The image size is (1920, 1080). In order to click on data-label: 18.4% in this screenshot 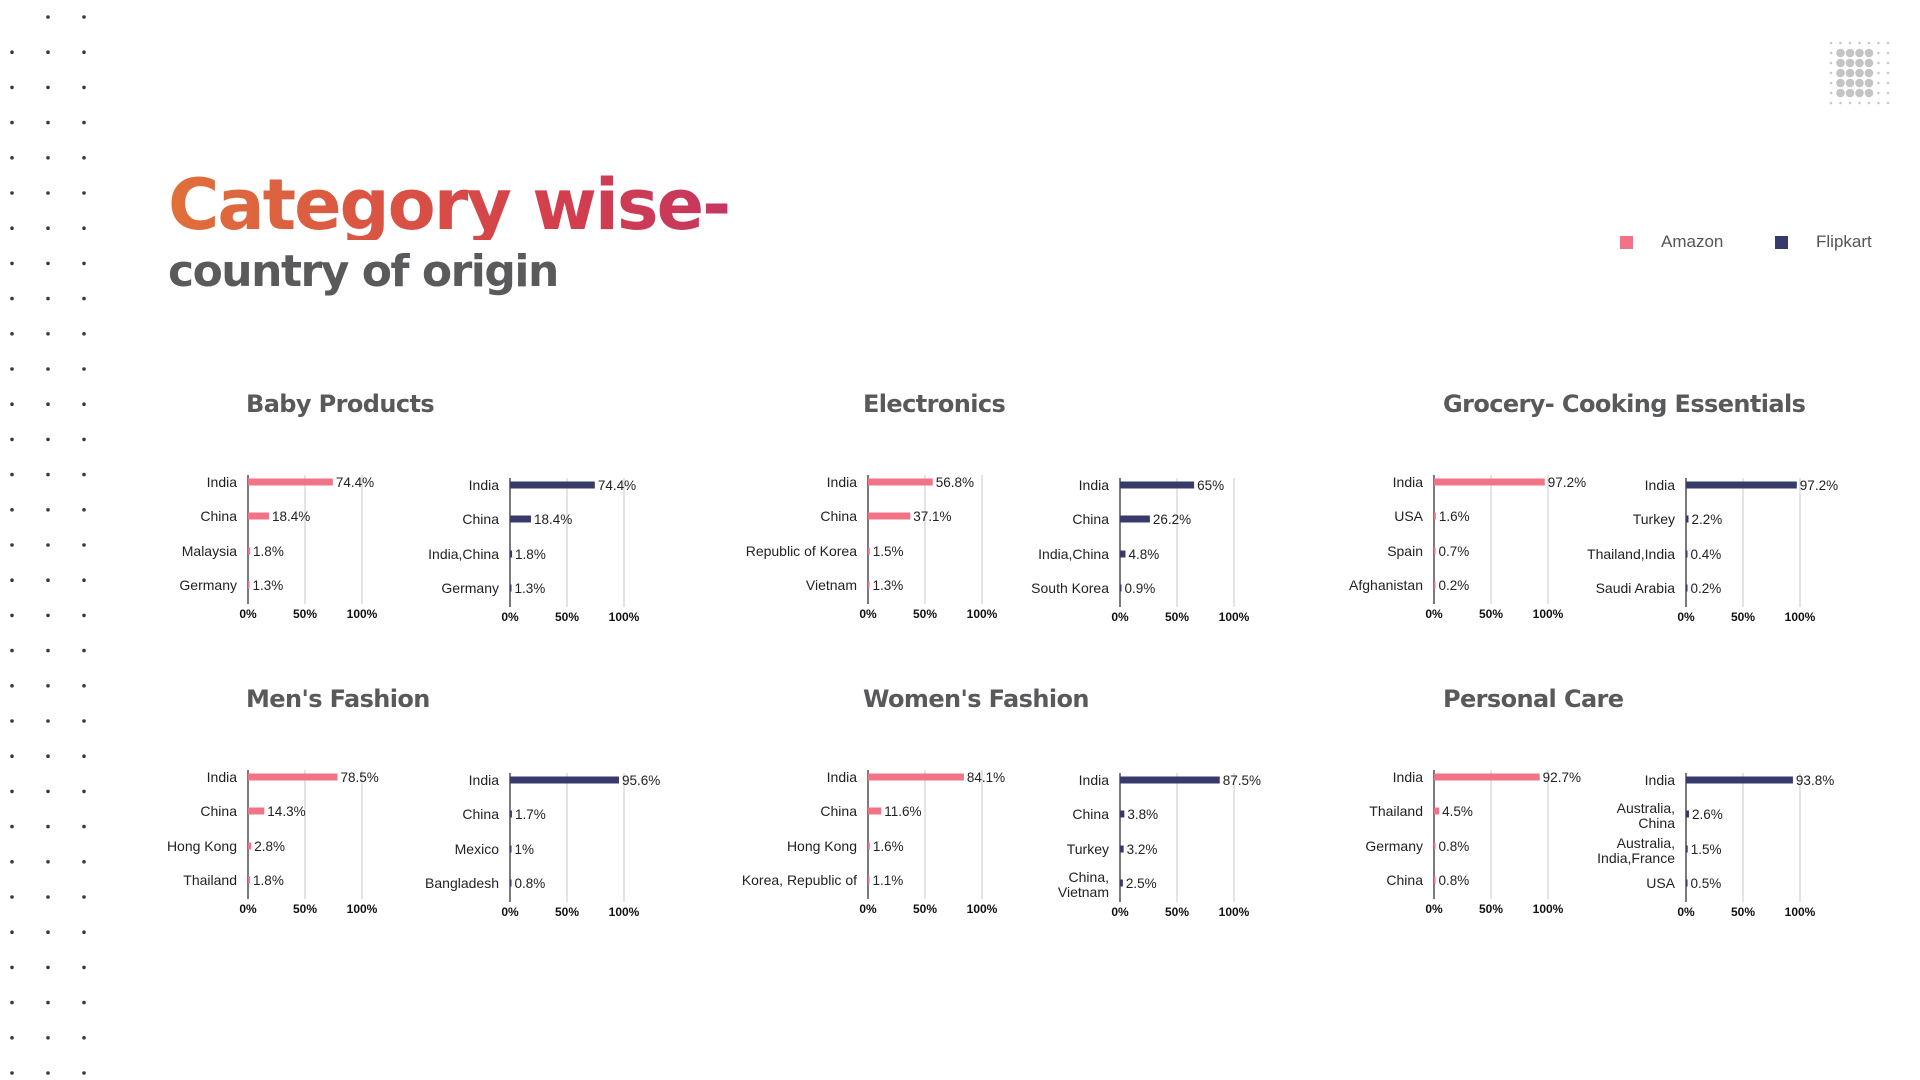, I will do `click(291, 516)`.